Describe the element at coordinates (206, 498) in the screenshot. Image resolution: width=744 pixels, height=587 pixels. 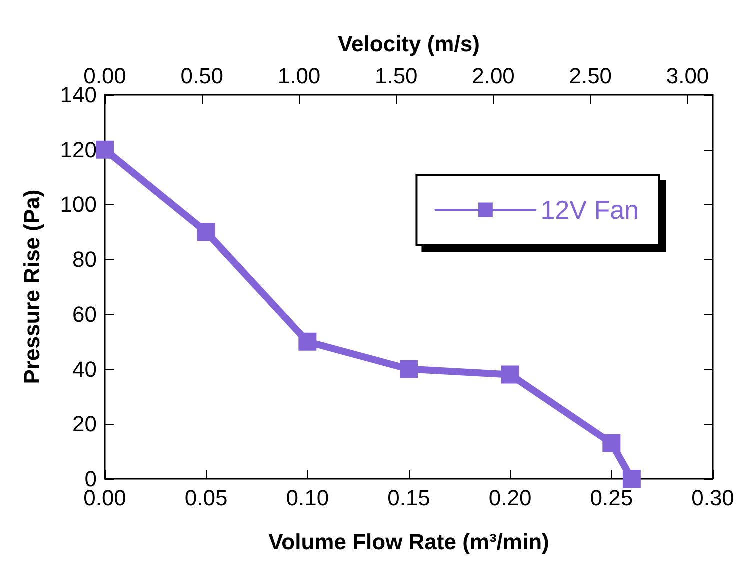
I see `x-tick-label: 0.05` at that location.